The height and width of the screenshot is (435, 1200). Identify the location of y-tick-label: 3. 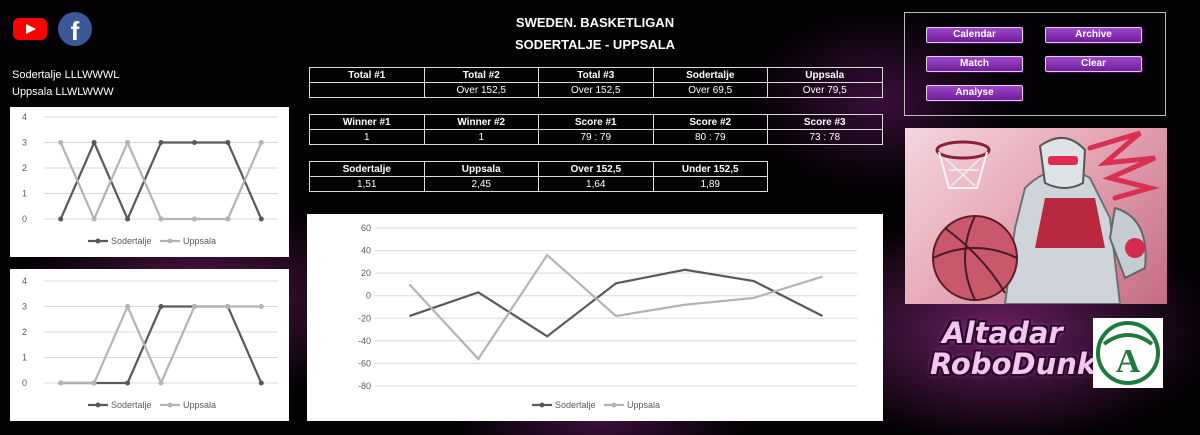
(24, 143).